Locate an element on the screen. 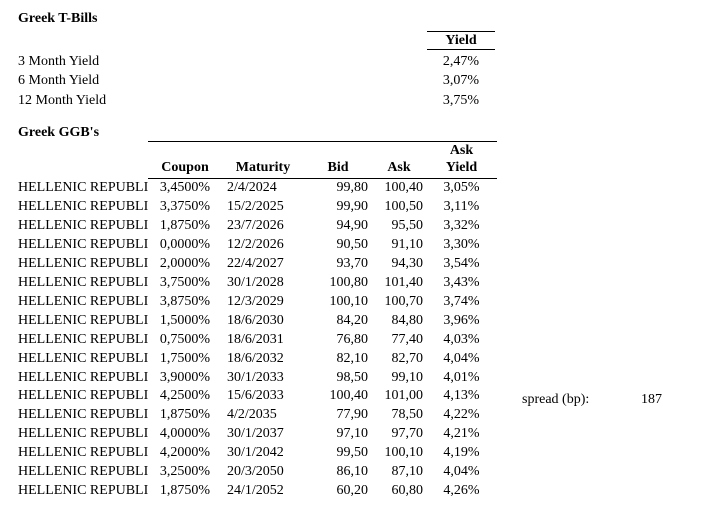 This screenshot has height=515, width=725. bond-maturity-cell: 20/3/2050 is located at coordinates (255, 472).